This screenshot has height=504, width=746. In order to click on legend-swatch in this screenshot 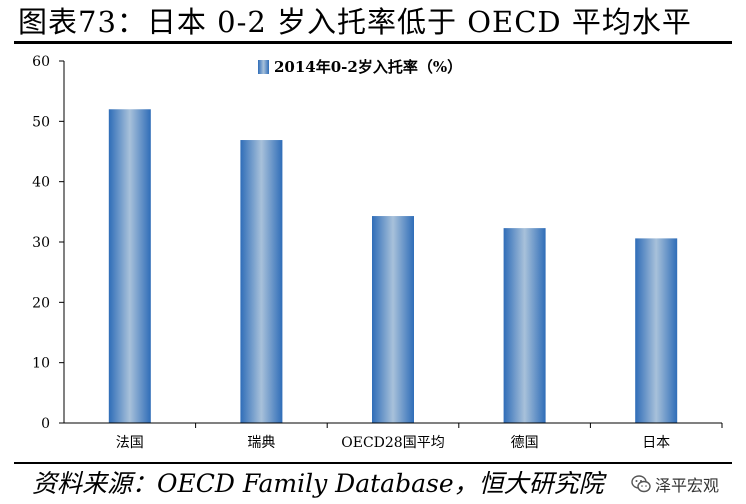, I will do `click(263, 67)`.